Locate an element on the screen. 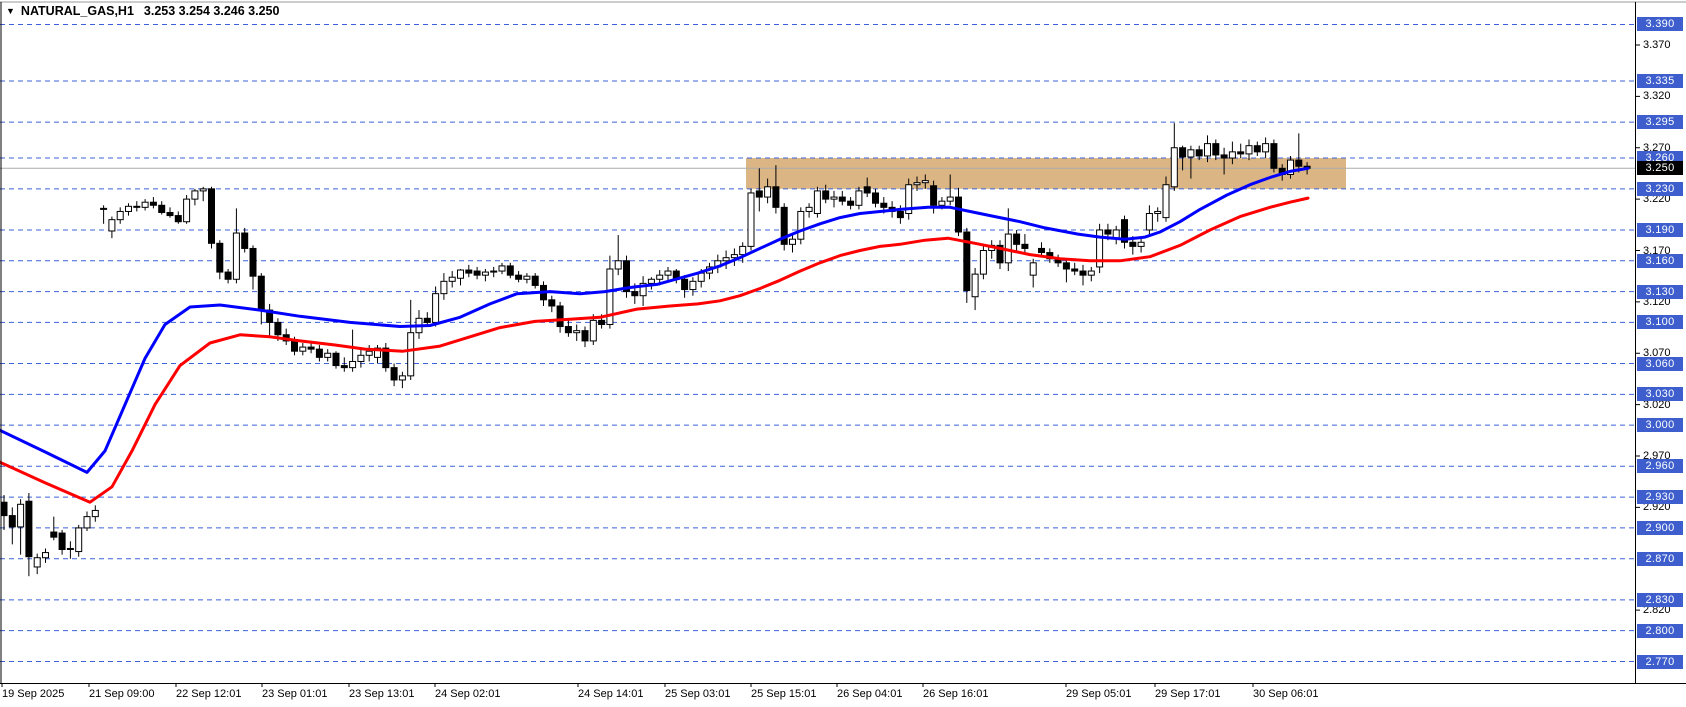 The width and height of the screenshot is (1686, 707). supply-zone-rectangle is located at coordinates (1046, 173).